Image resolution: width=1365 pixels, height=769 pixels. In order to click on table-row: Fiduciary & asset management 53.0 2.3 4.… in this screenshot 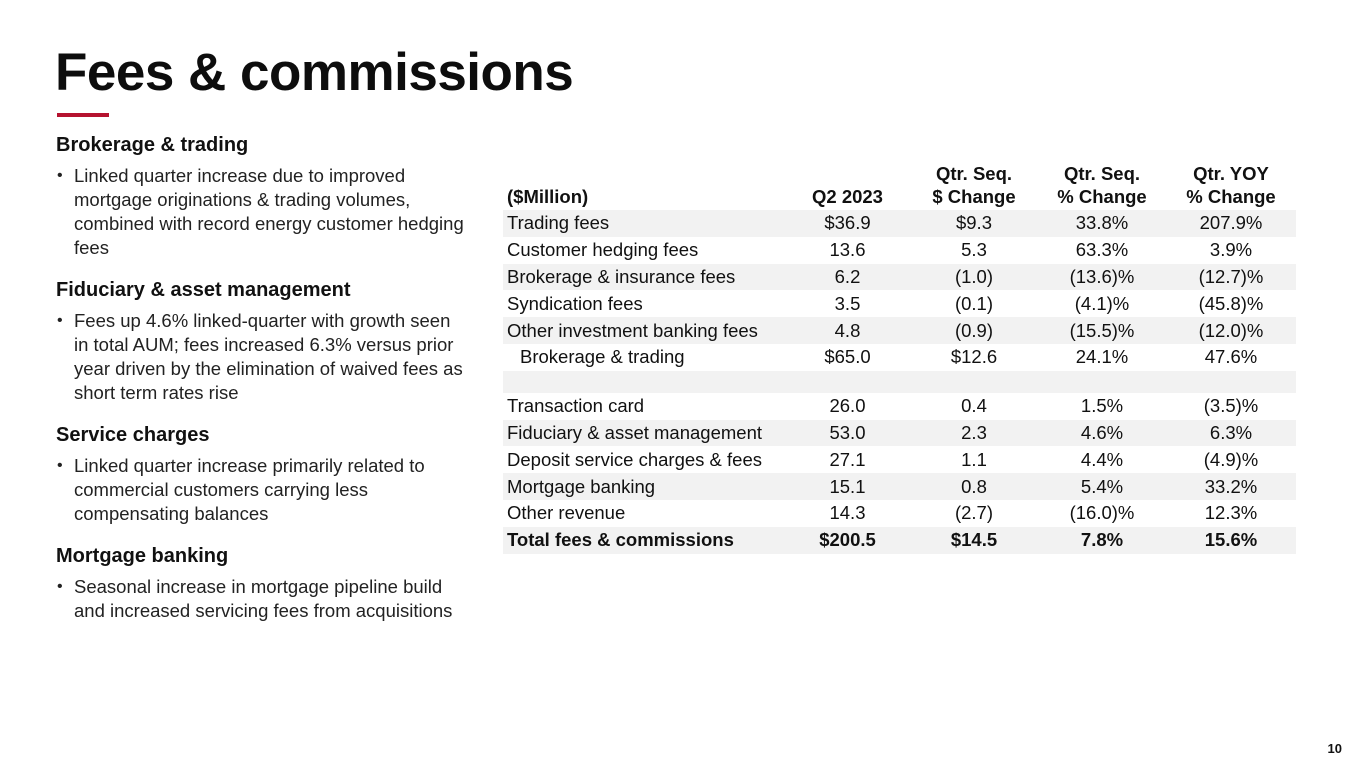, I will do `click(899, 433)`.